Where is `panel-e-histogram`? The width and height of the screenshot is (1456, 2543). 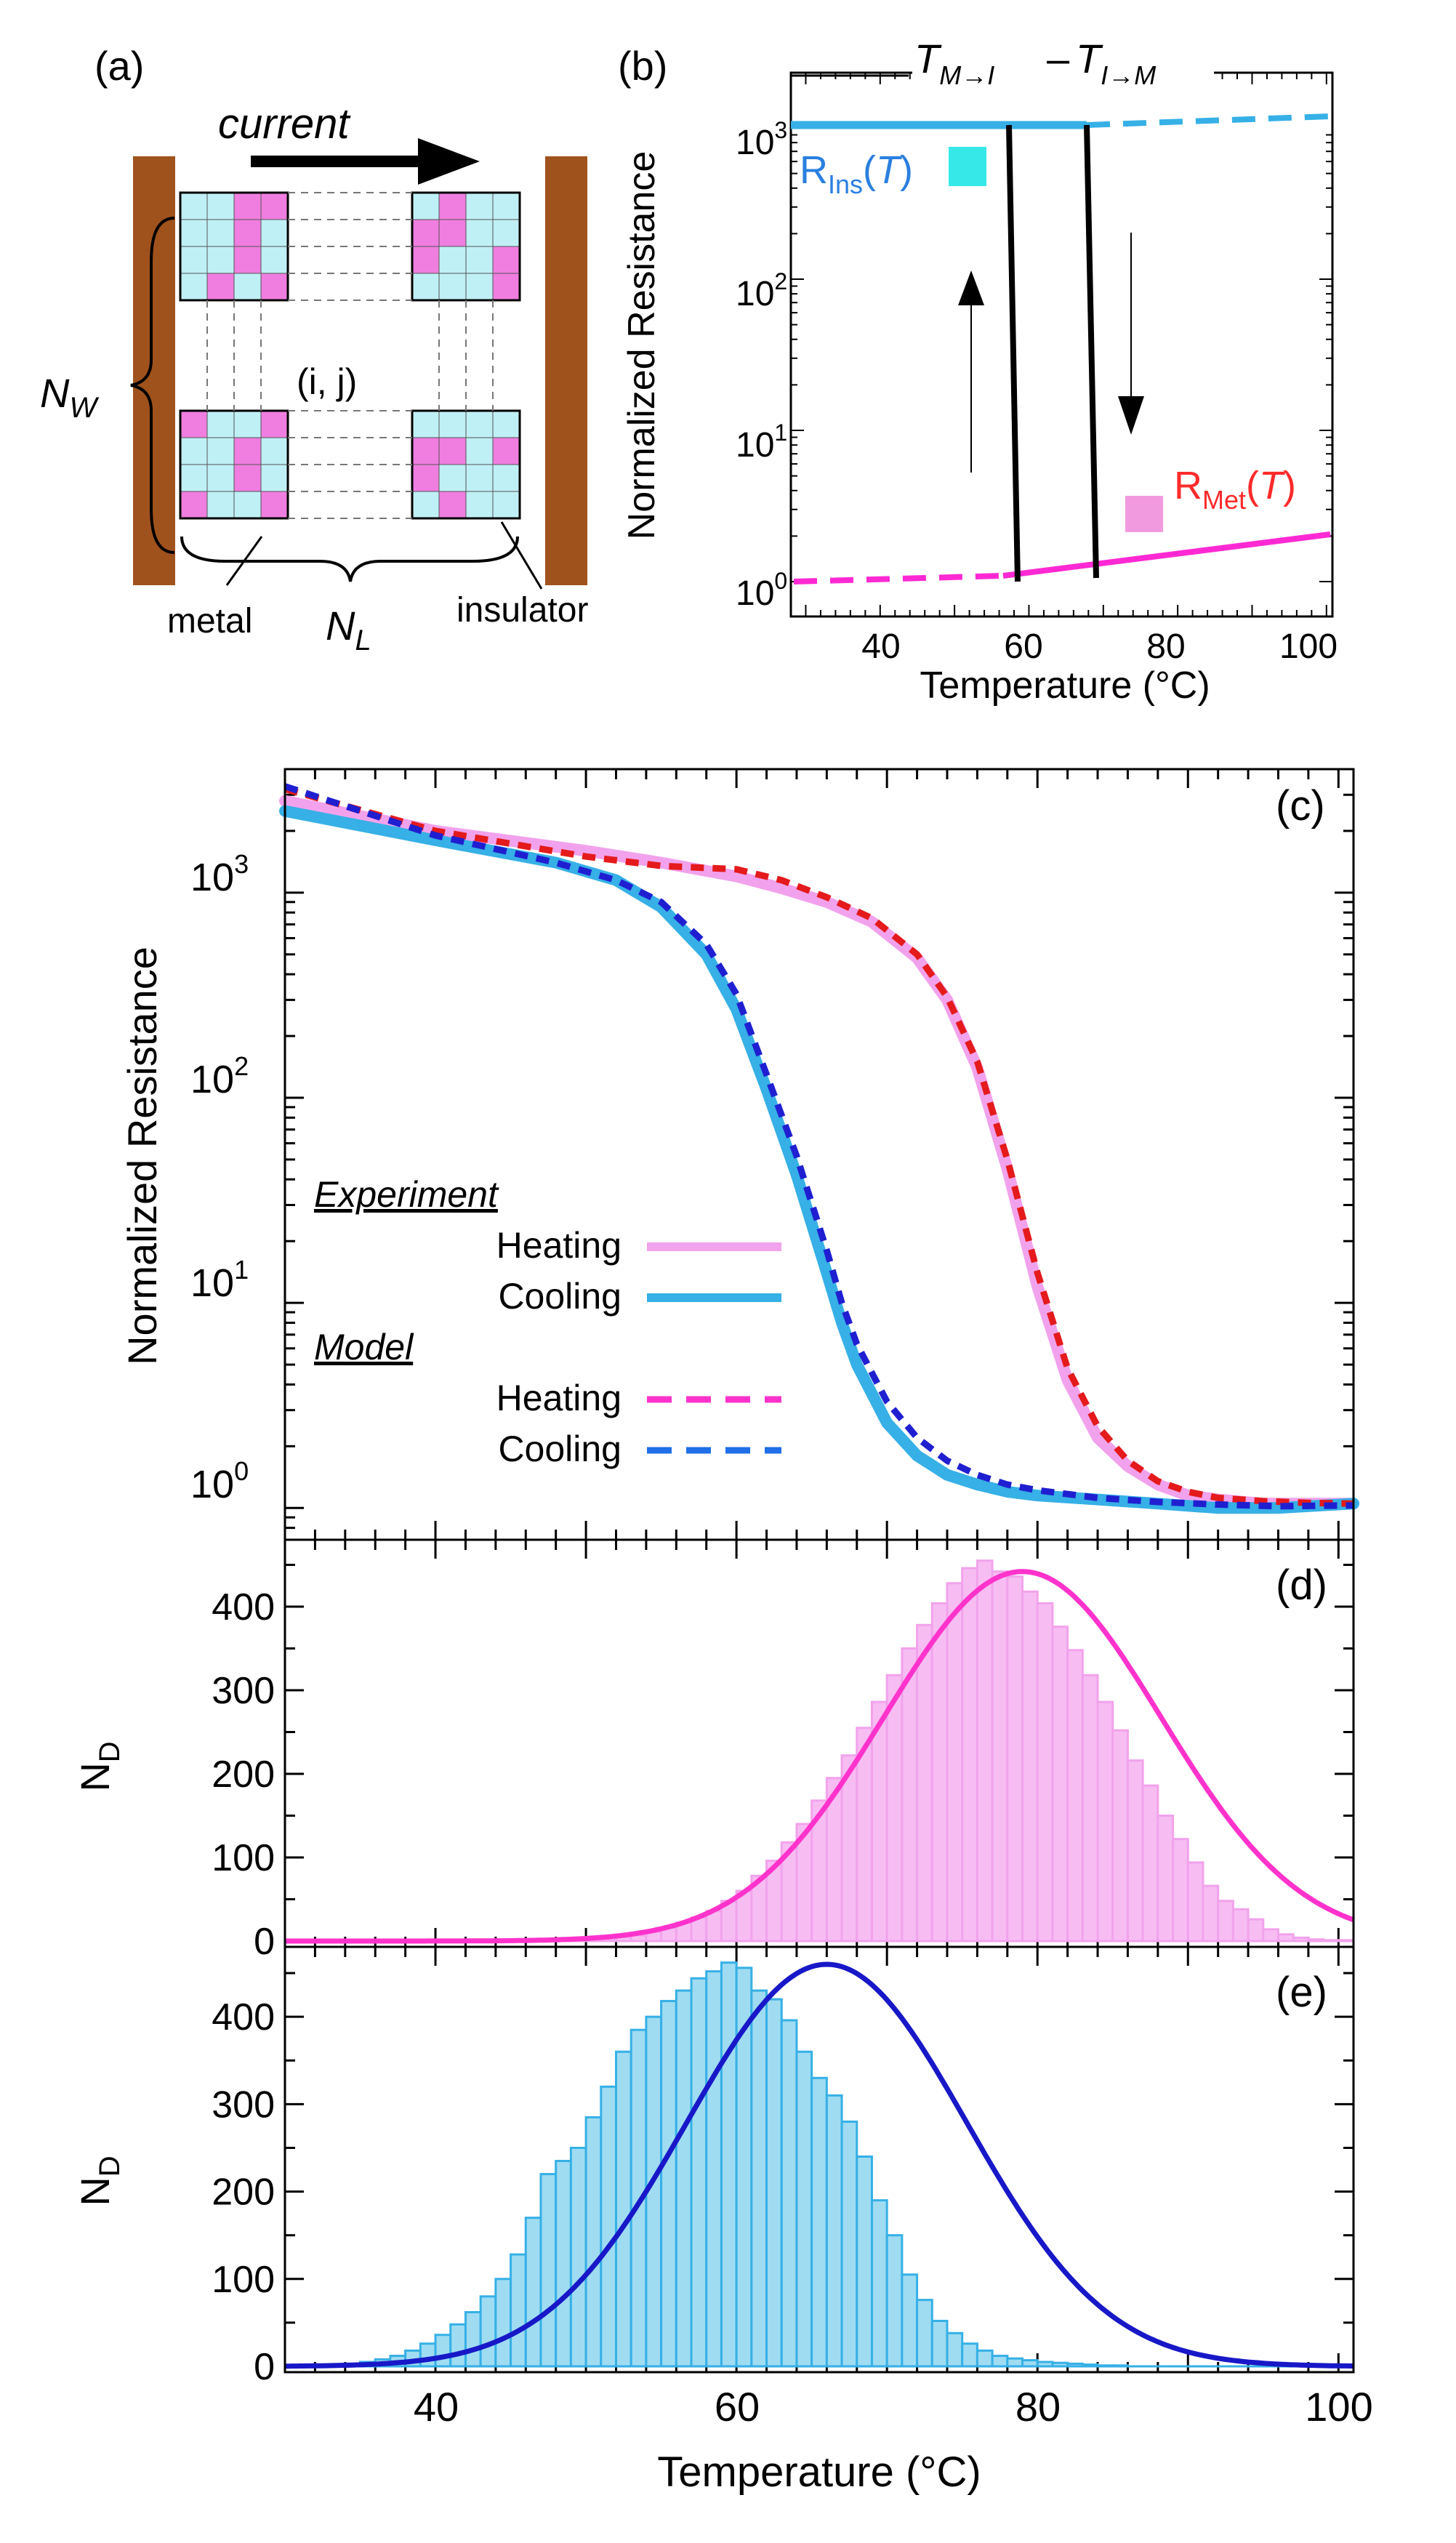
panel-e-histogram is located at coordinates (819, 2164).